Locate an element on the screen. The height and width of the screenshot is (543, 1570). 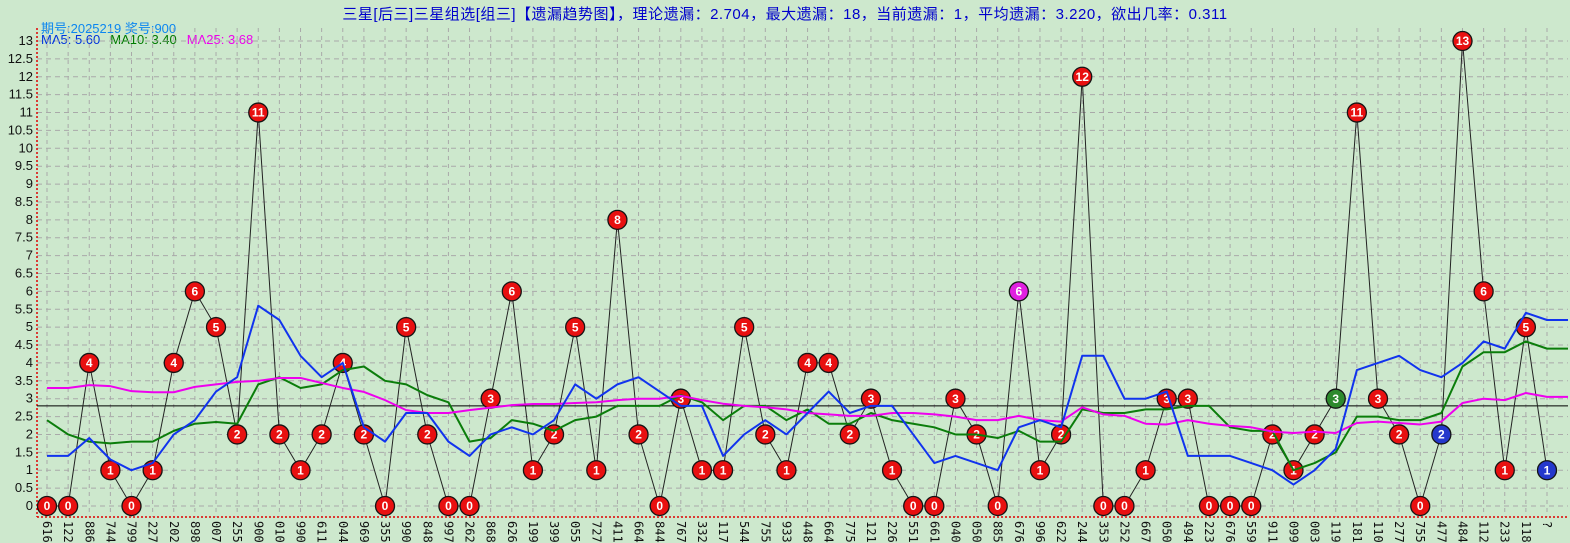
x-tick-label: 611 is located at coordinates (322, 532).